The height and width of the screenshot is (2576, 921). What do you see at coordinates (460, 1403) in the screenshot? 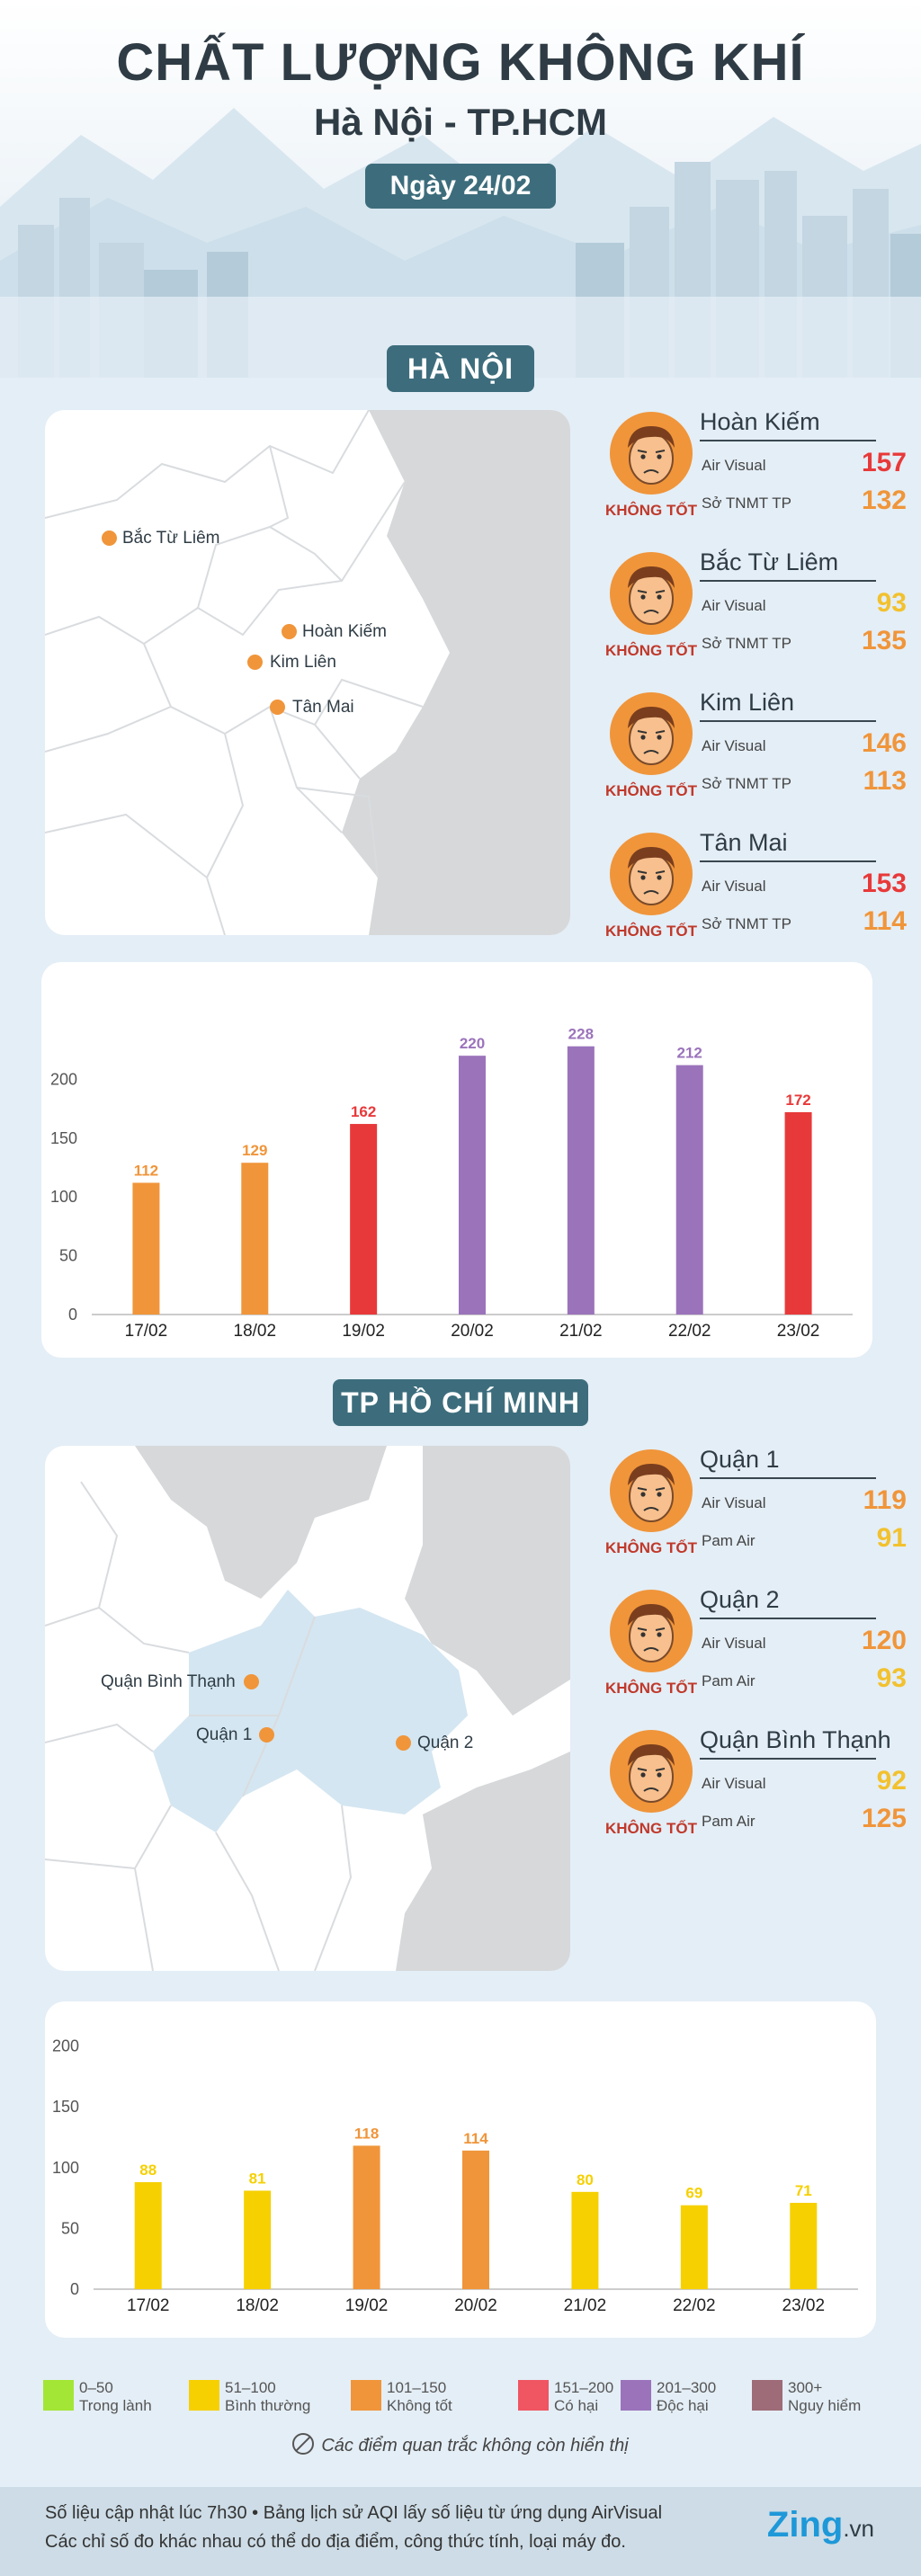
I see `section-title-hcm: TP HỒ CHÍ MINH` at bounding box center [460, 1403].